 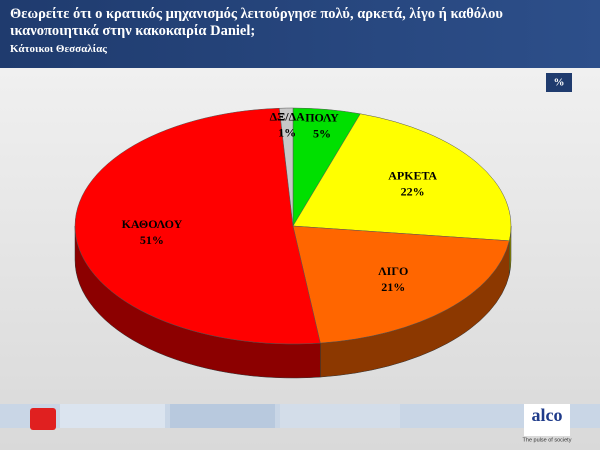 I want to click on slice-value-label: 21%, so click(x=393, y=287).